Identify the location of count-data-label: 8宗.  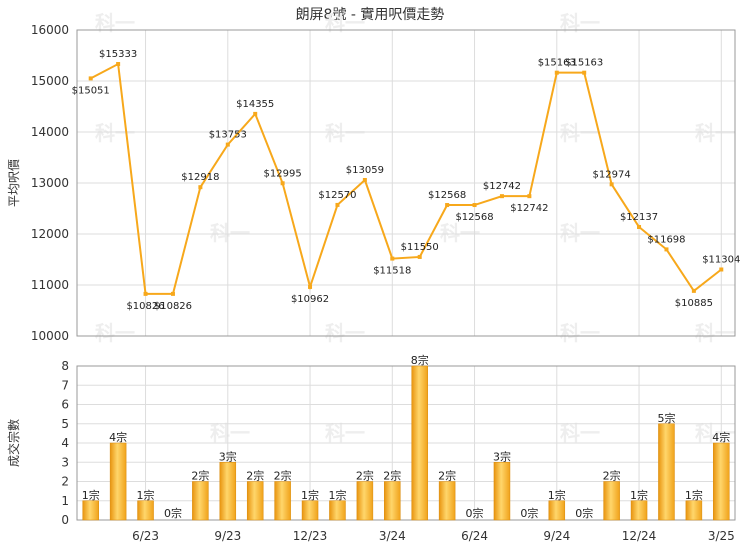
(420, 360).